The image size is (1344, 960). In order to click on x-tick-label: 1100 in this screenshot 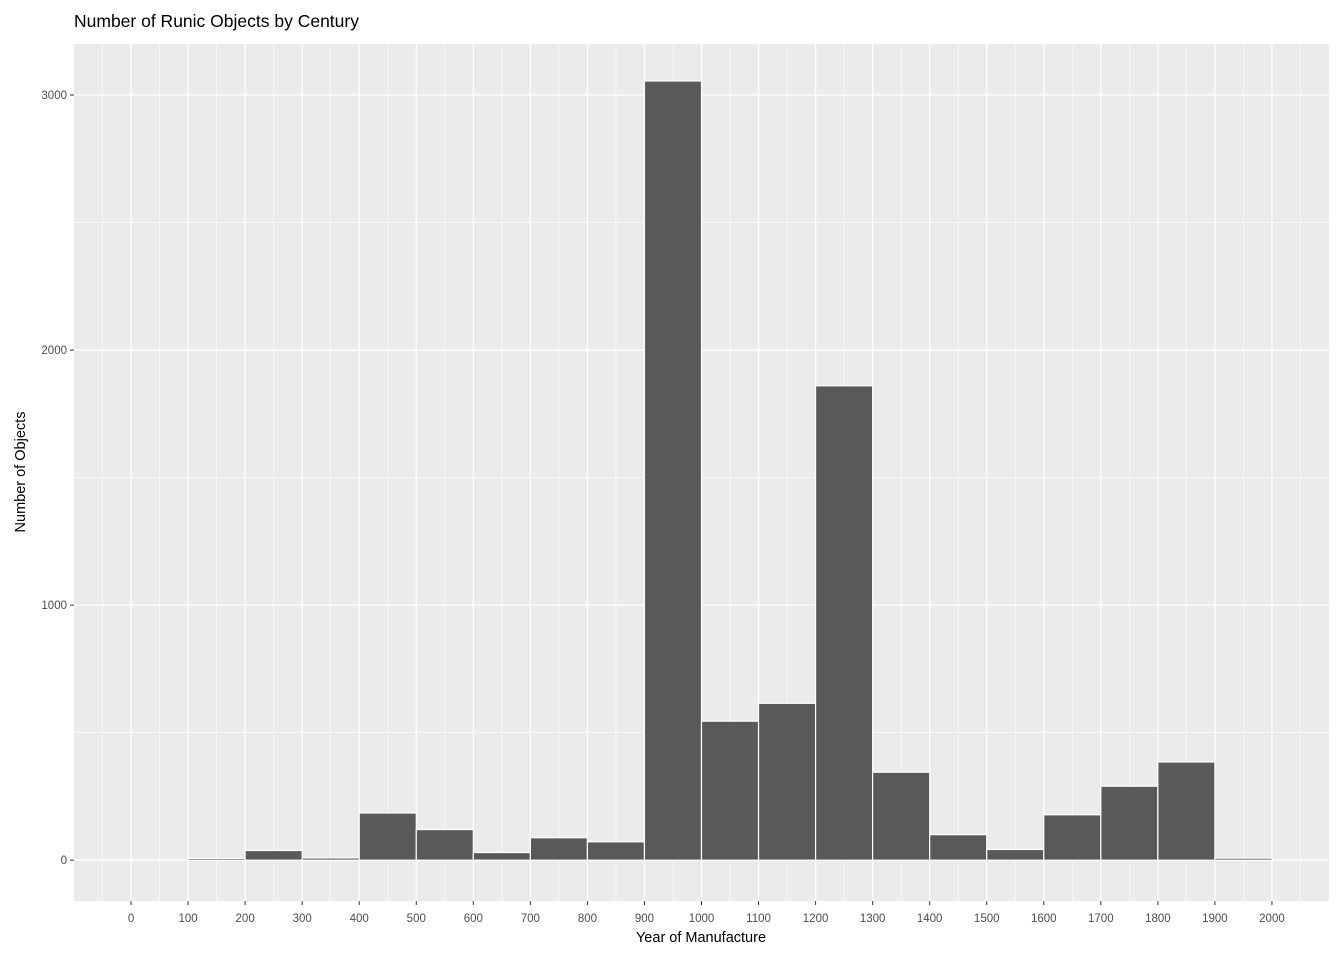, I will do `click(758, 919)`.